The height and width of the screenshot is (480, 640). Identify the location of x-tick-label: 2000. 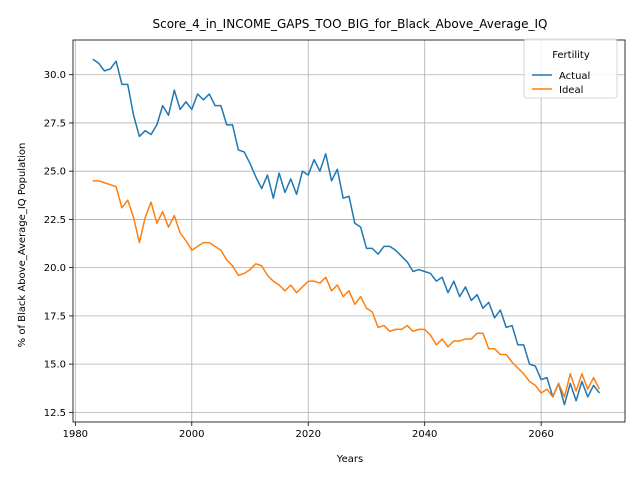
(191, 434).